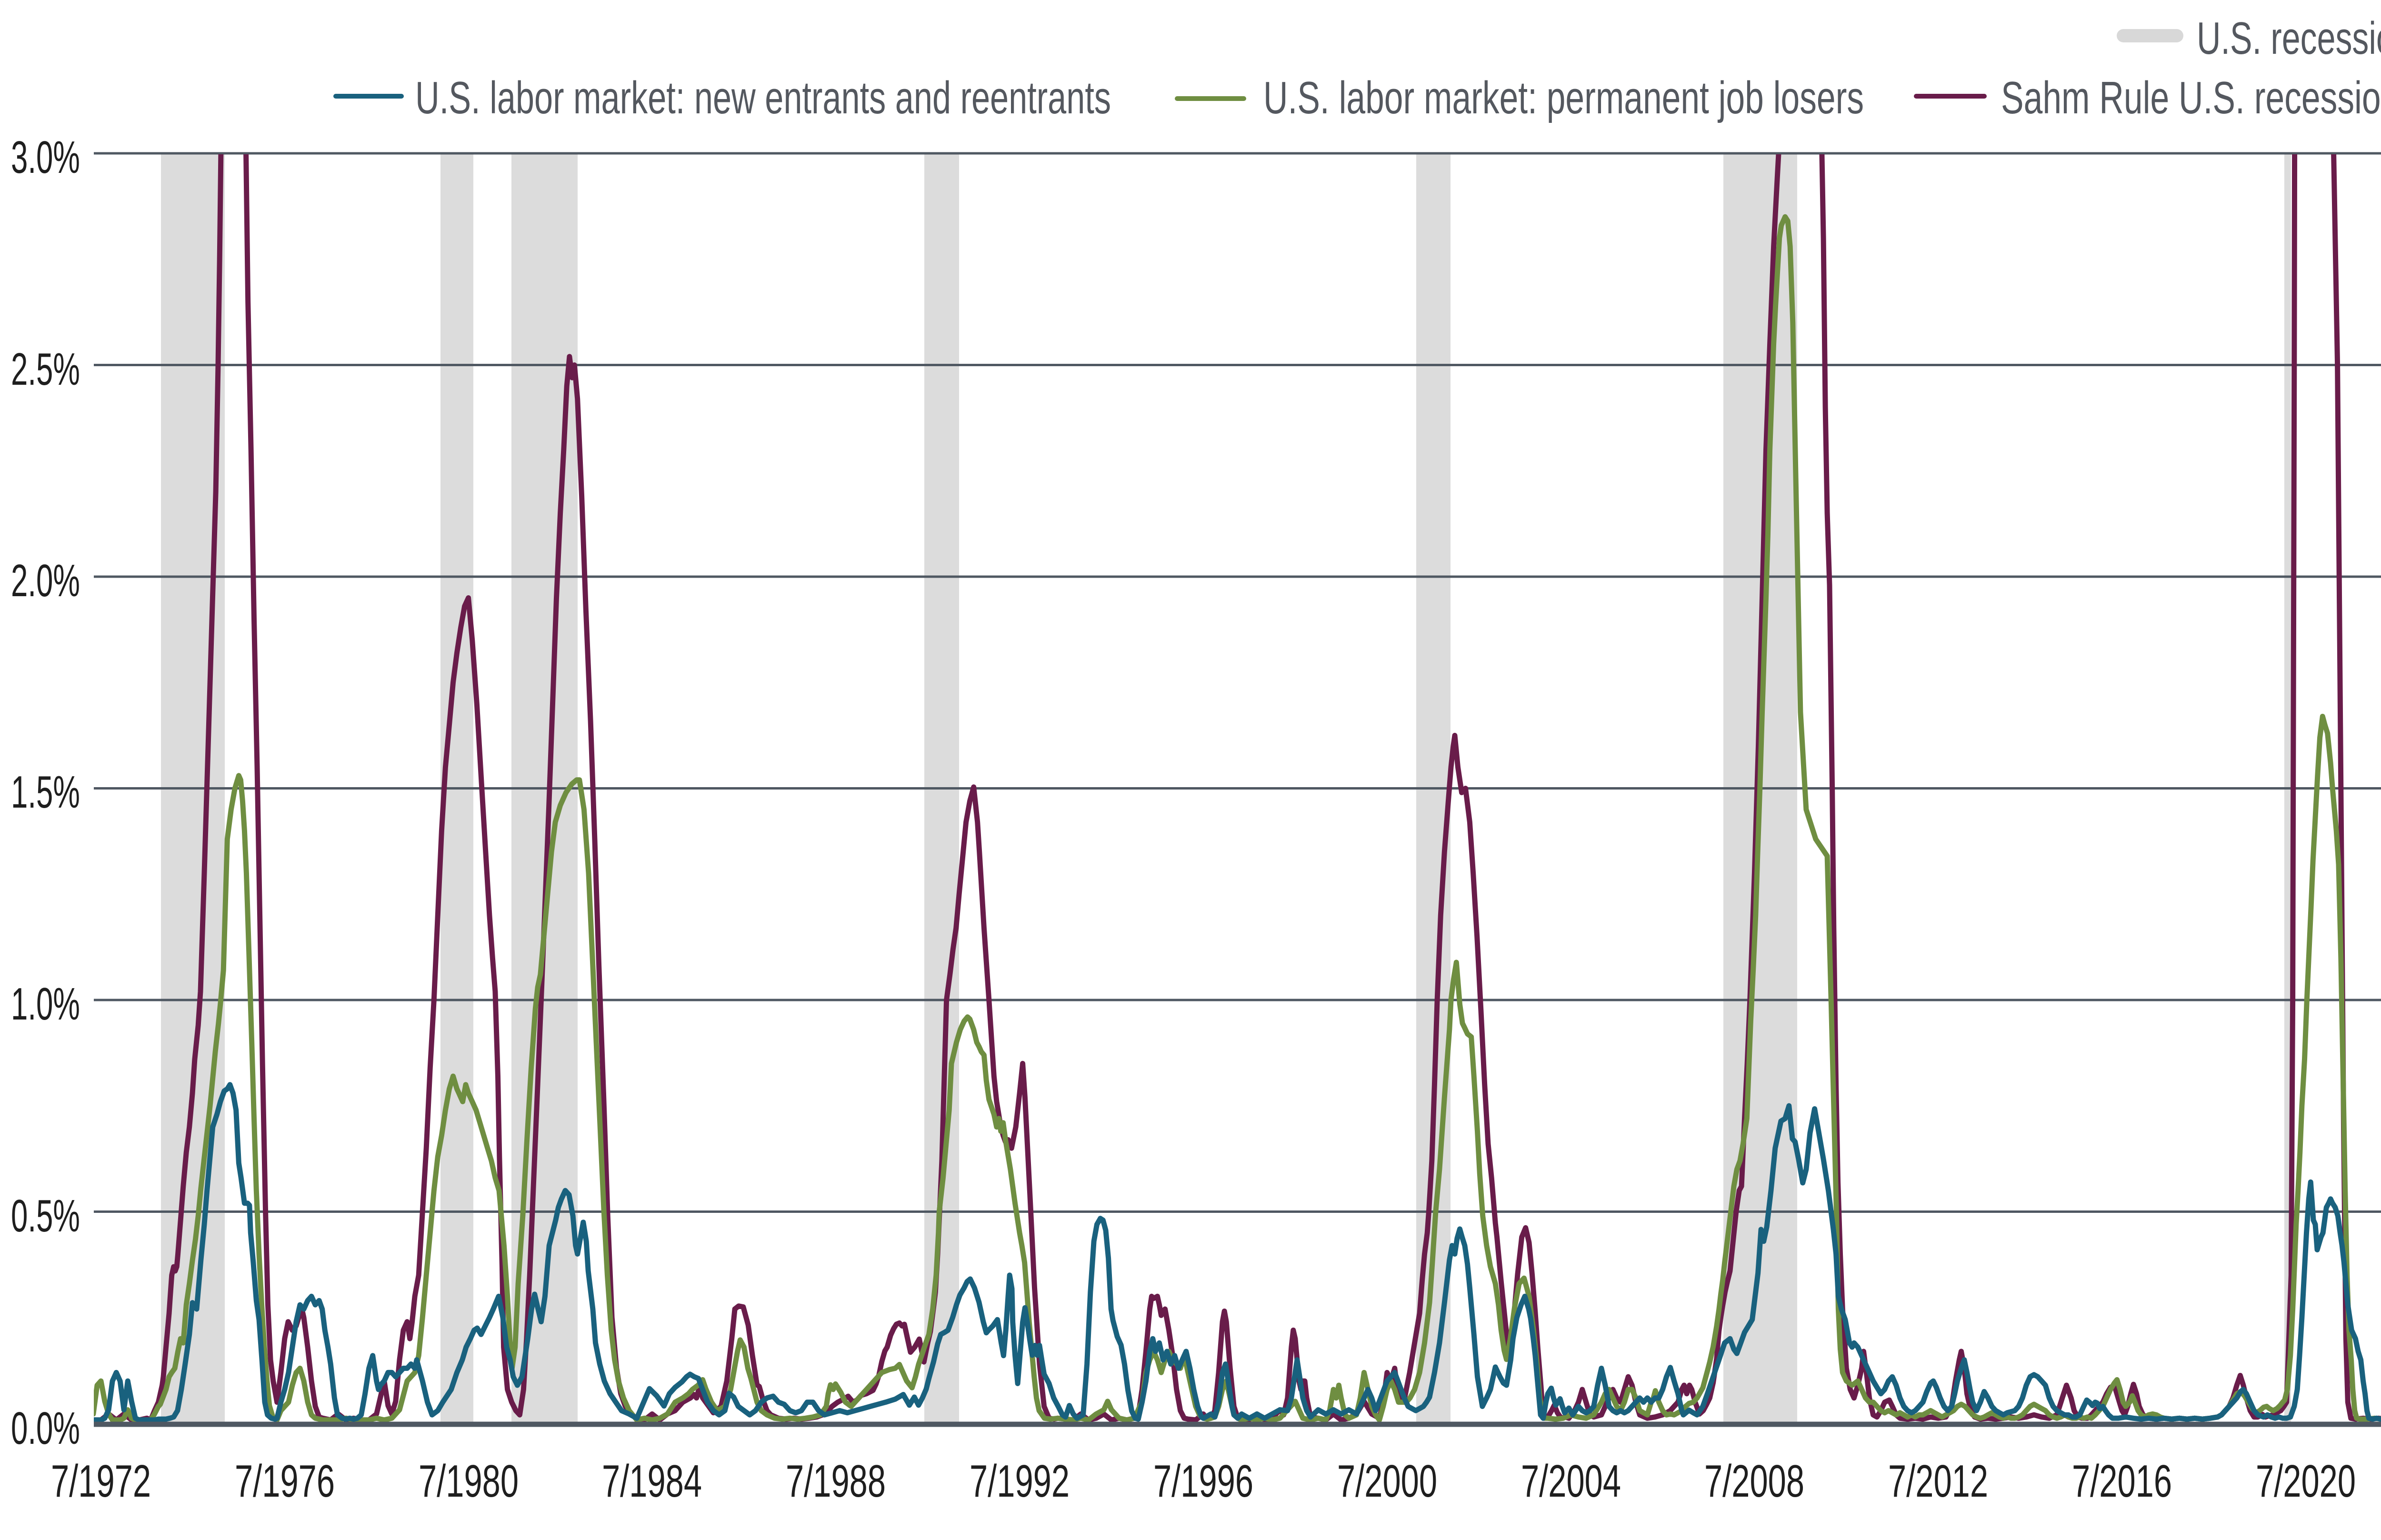 The width and height of the screenshot is (2381, 1540). I want to click on svg-text: 3.0%, so click(45, 157).